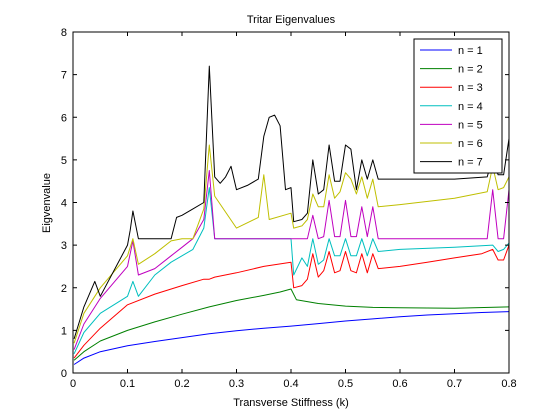 The image size is (560, 420). Describe the element at coordinates (470, 163) in the screenshot. I see `legend-label-7: n = 7` at that location.